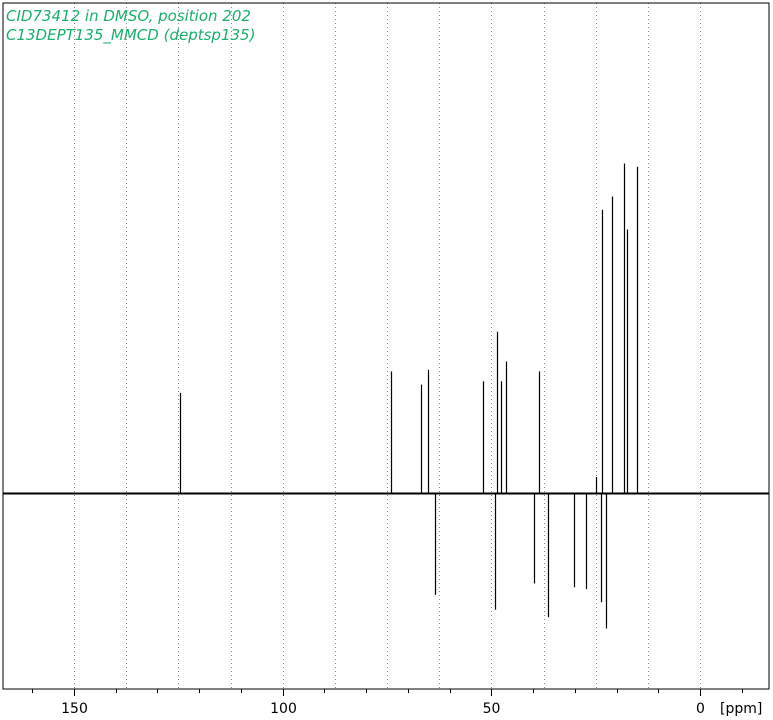 This screenshot has height=720, width=773. What do you see at coordinates (387, 703) in the screenshot?
I see `x-axis-ticks: 150 100 50 0` at bounding box center [387, 703].